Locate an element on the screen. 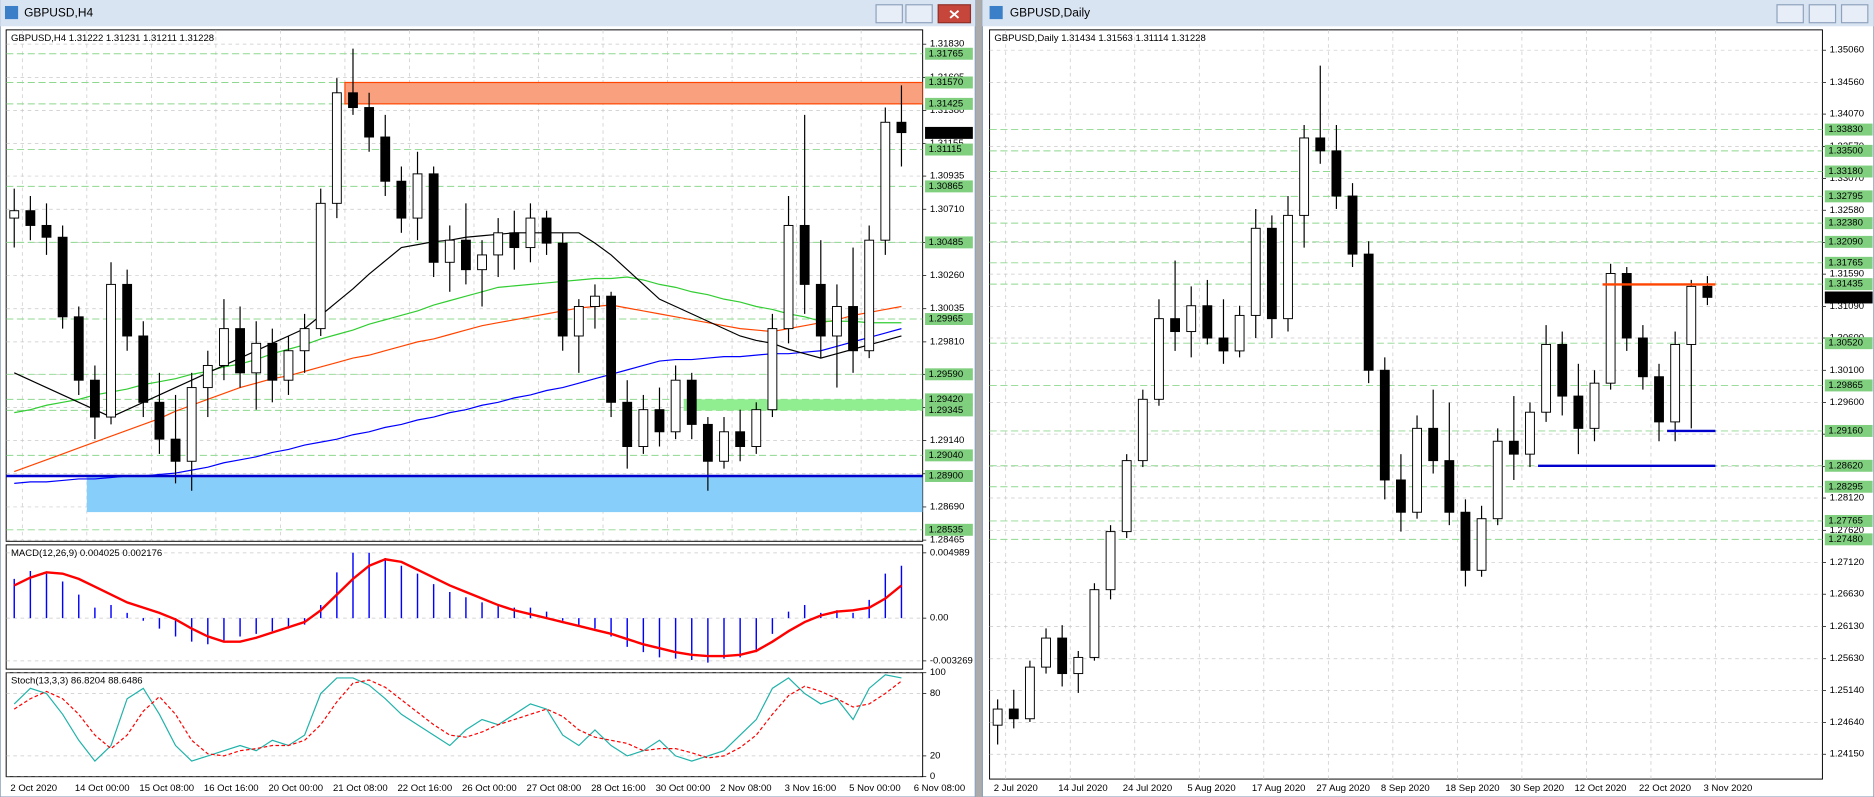  level-label: 1.28620 is located at coordinates (1845, 465).